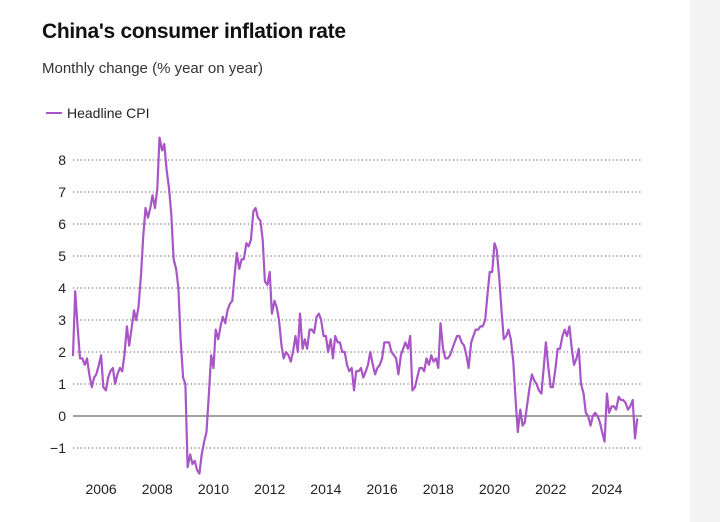 The image size is (720, 522). What do you see at coordinates (438, 489) in the screenshot?
I see `x-tick-label: 2018` at bounding box center [438, 489].